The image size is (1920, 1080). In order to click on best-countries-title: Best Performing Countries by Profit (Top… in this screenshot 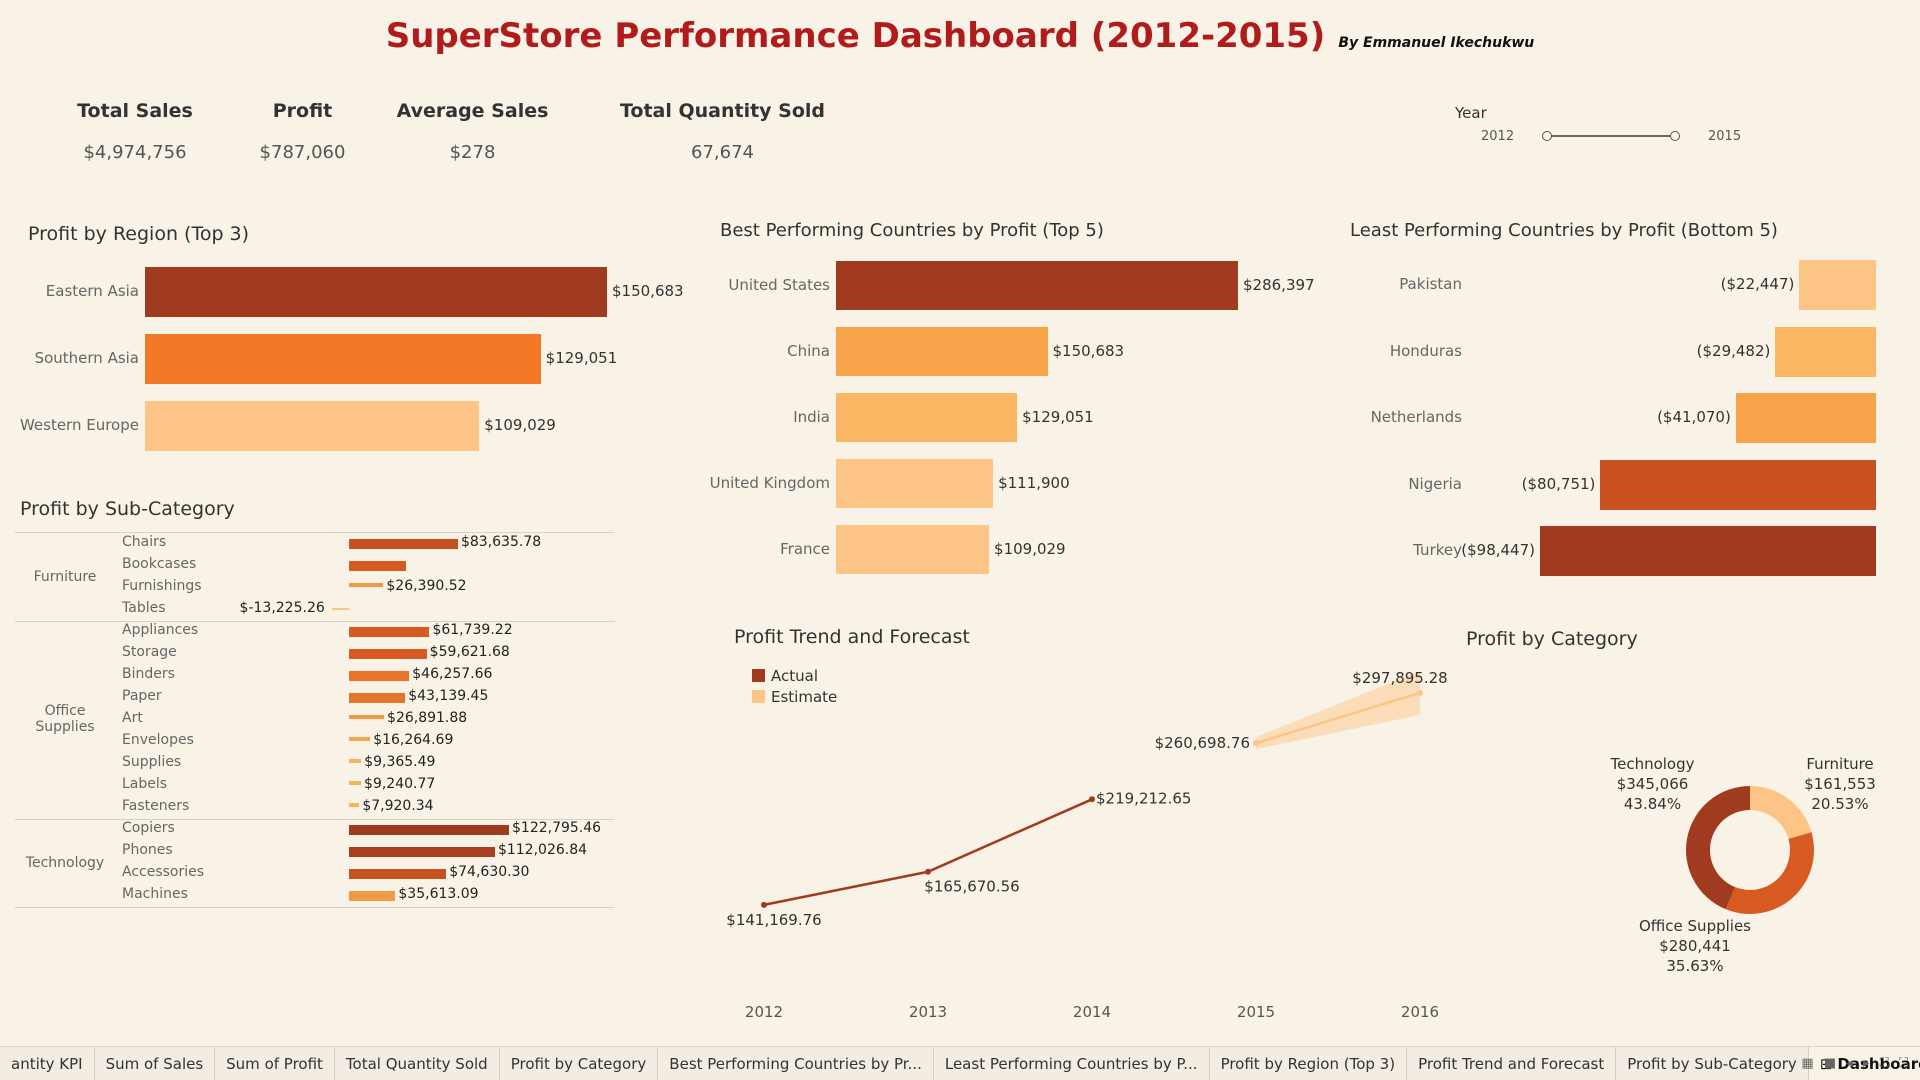, I will do `click(912, 230)`.